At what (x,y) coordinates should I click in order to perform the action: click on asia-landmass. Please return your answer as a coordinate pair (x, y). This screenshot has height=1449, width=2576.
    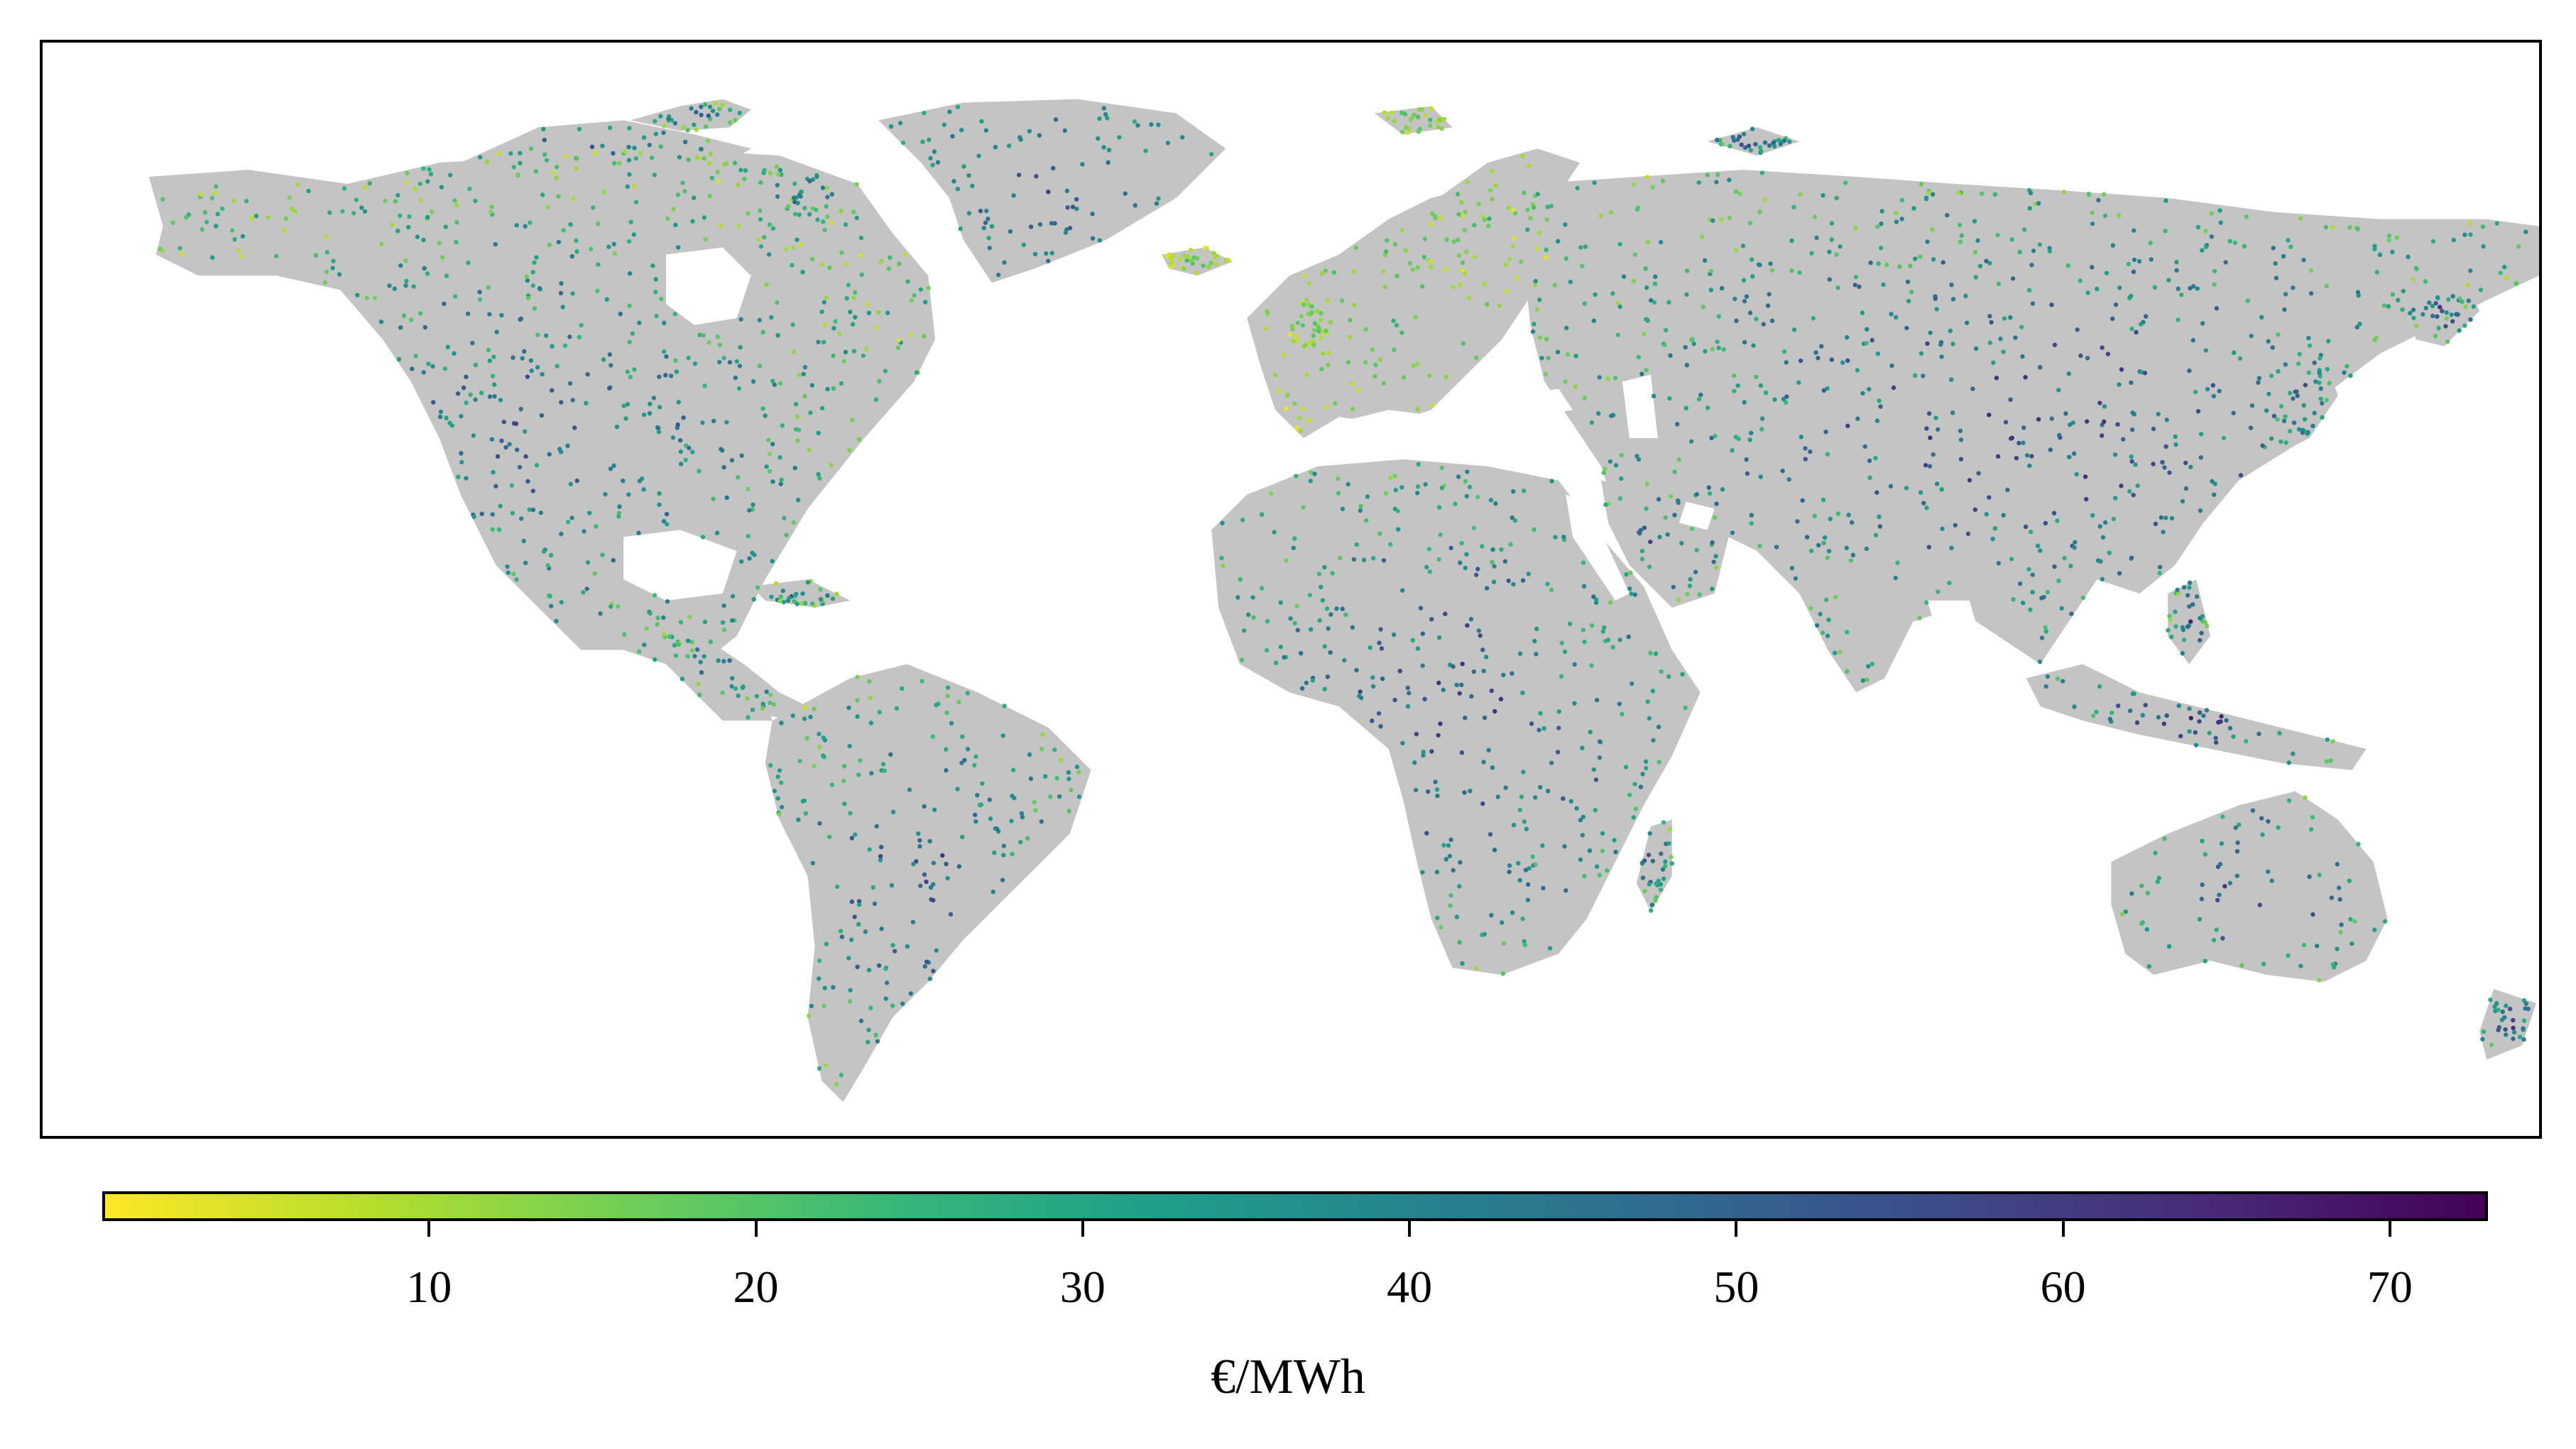
    Looking at the image, I should click on (2031, 431).